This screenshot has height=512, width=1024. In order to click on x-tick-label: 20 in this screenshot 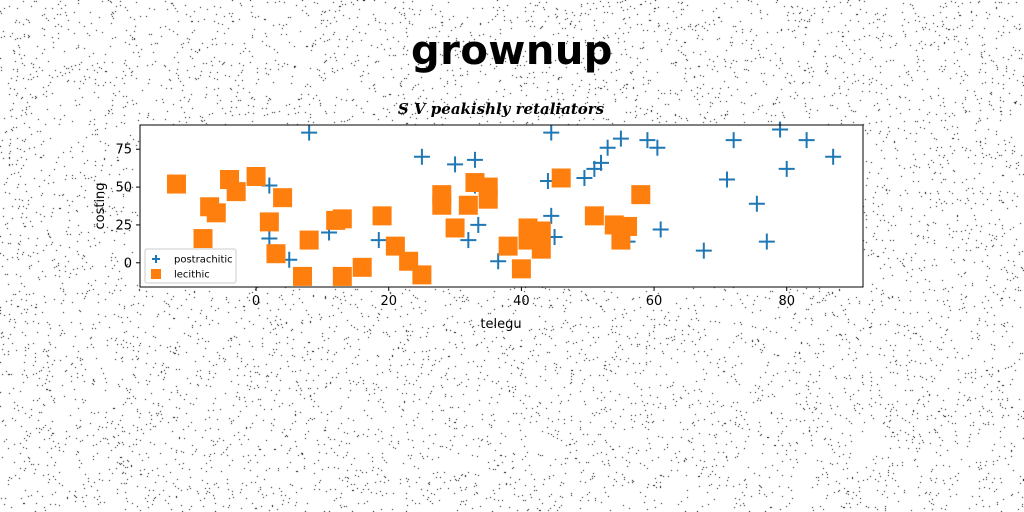, I will do `click(388, 301)`.